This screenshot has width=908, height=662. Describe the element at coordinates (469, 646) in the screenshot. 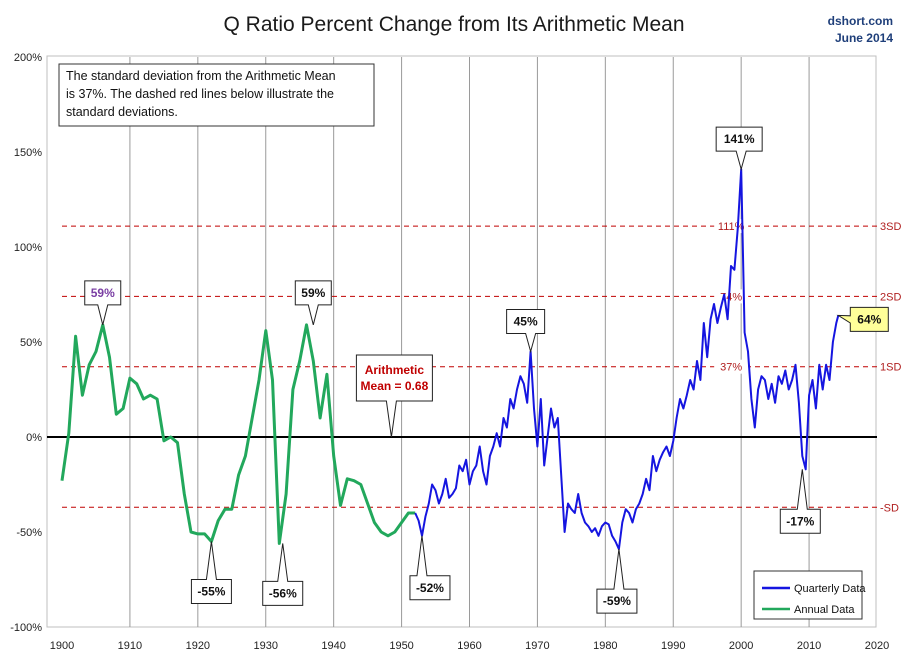

I see `x-tick-label: 1960` at that location.